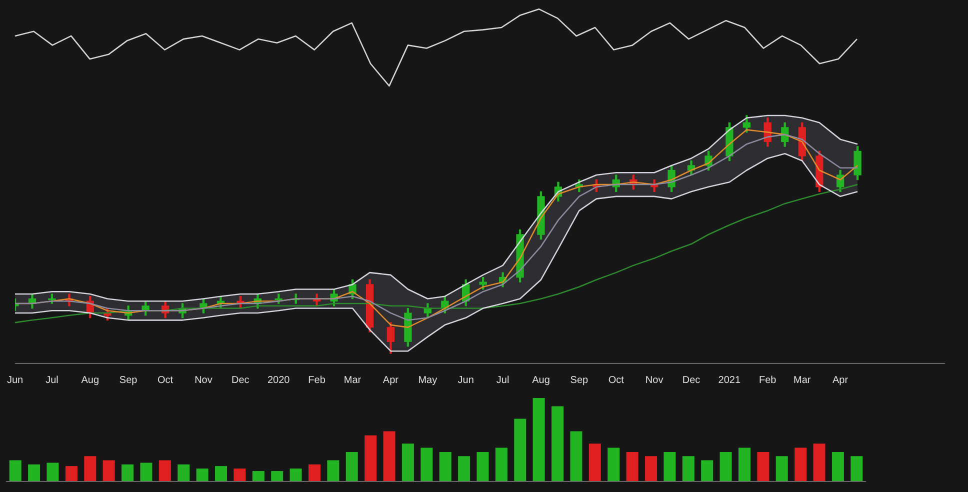  I want to click on x-tick-label: 2021, so click(729, 380).